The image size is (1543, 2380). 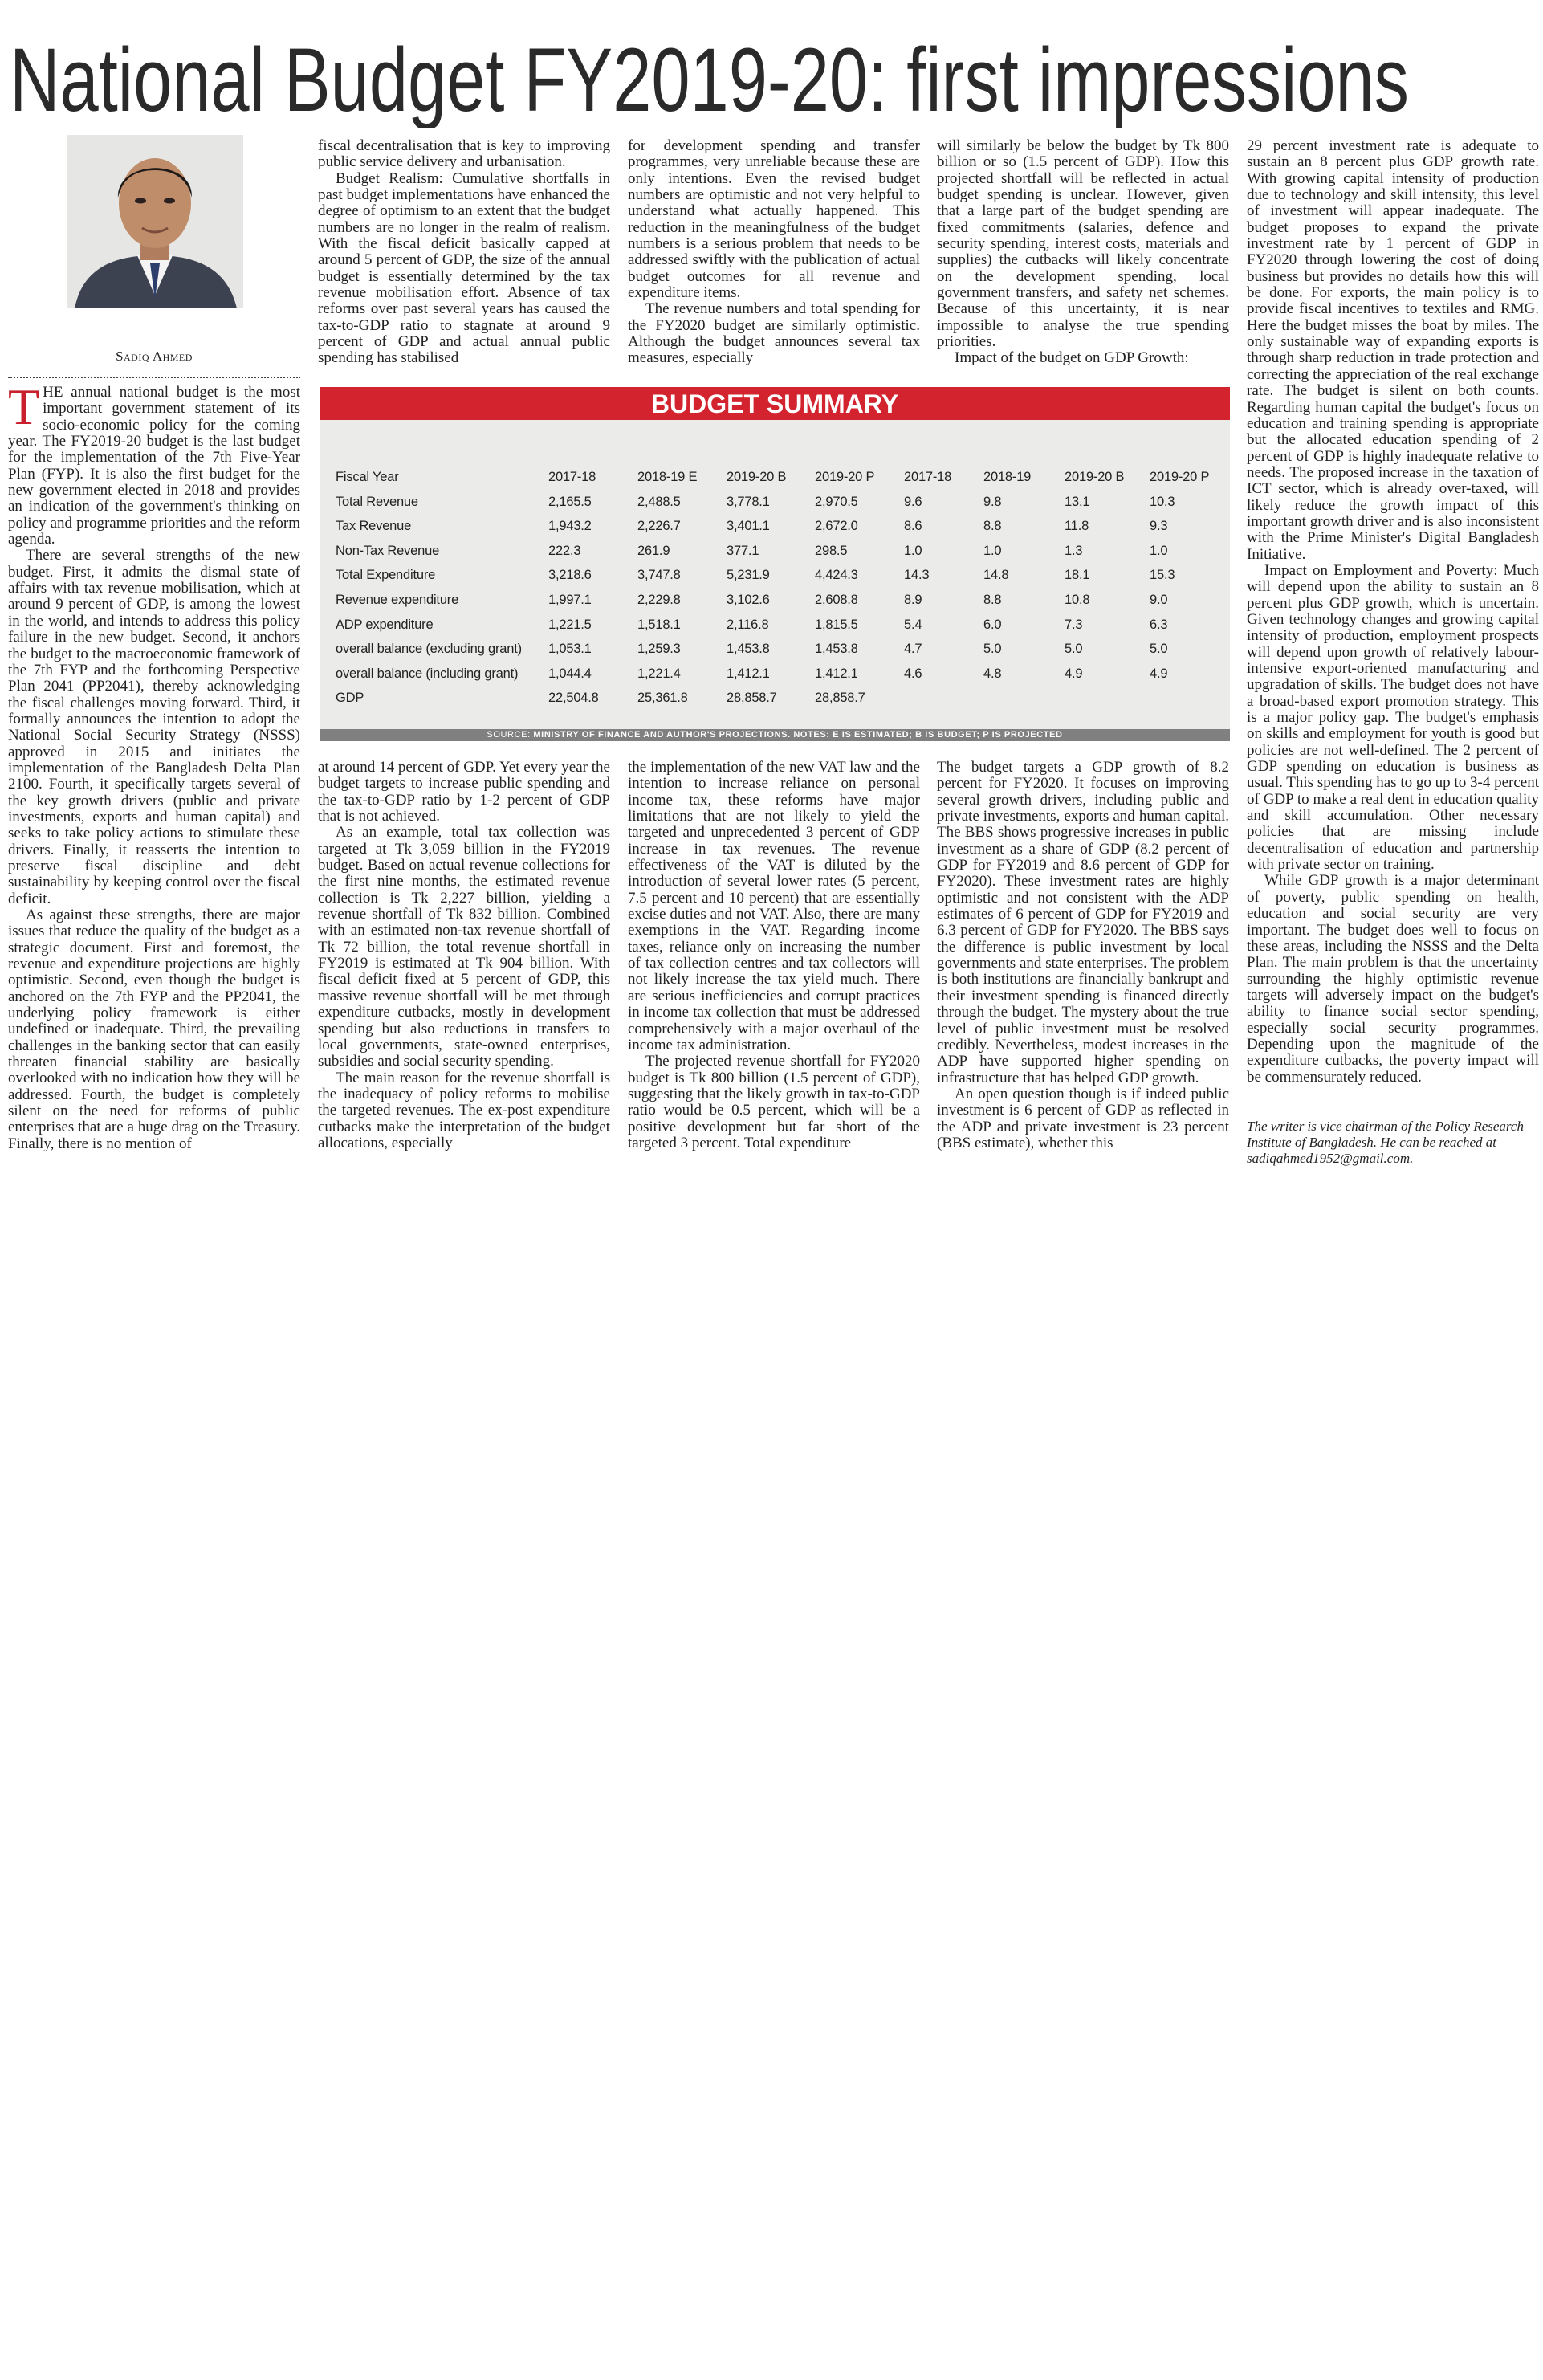 I want to click on table-cell: 377.1, so click(x=743, y=551).